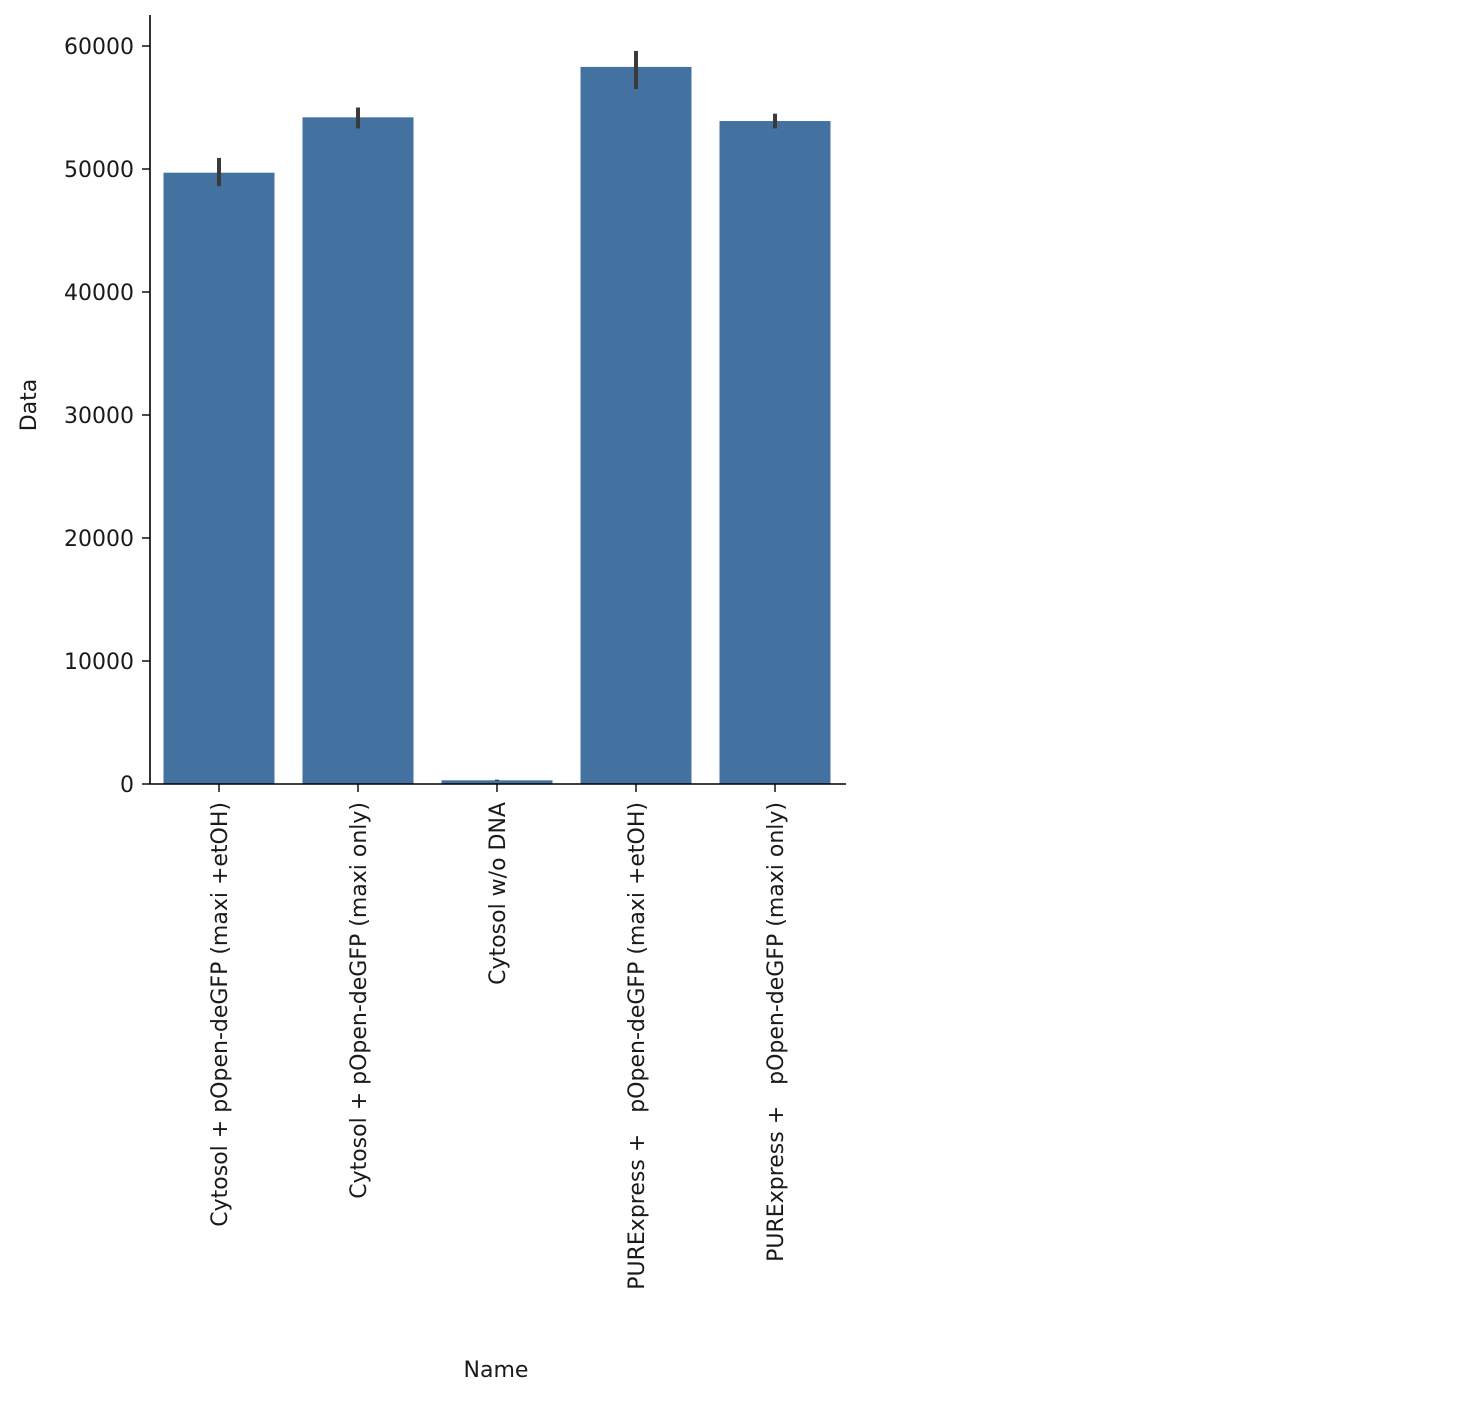 This screenshot has width=1478, height=1428. What do you see at coordinates (29, 405) in the screenshot?
I see `y-axis-label: Data` at bounding box center [29, 405].